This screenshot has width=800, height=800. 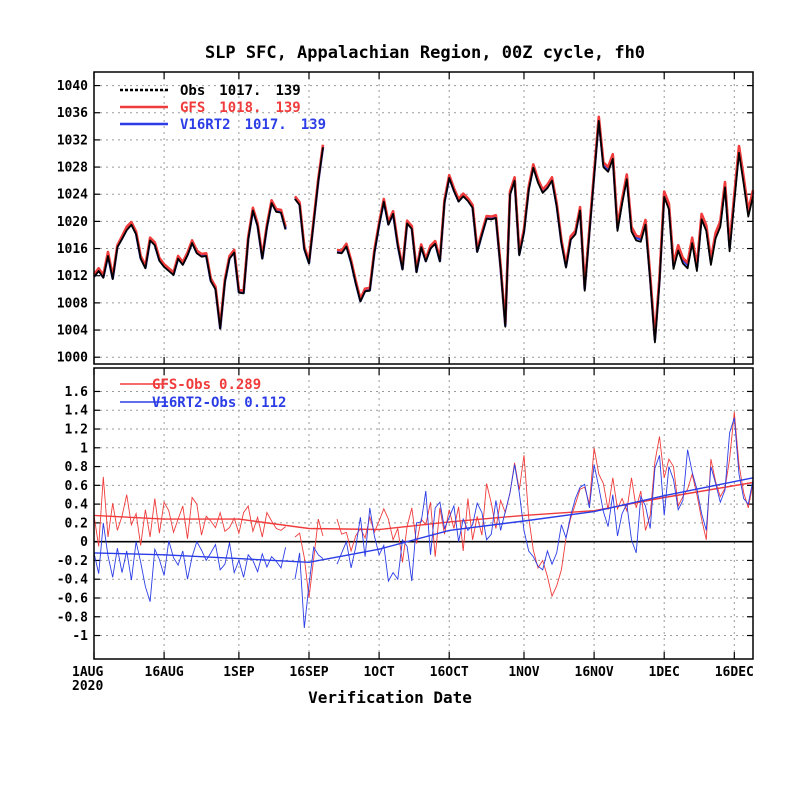 I want to click on legend-value: 0.112, so click(x=265, y=403).